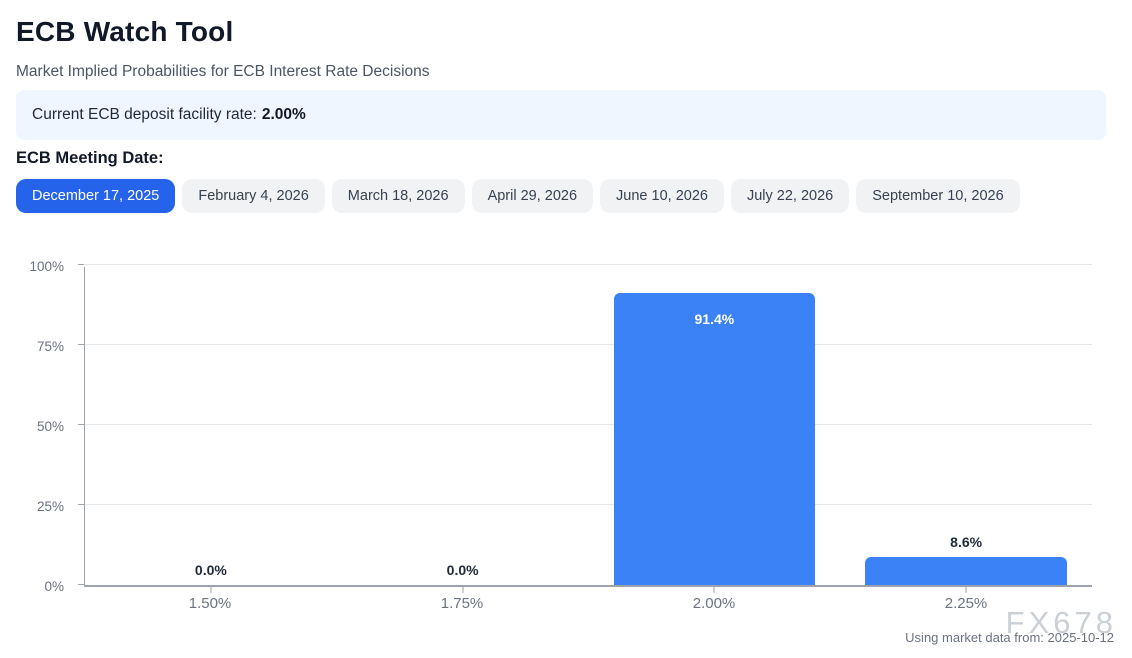 The image size is (1132, 658). I want to click on y-axis-label-0: 0%, so click(54, 586).